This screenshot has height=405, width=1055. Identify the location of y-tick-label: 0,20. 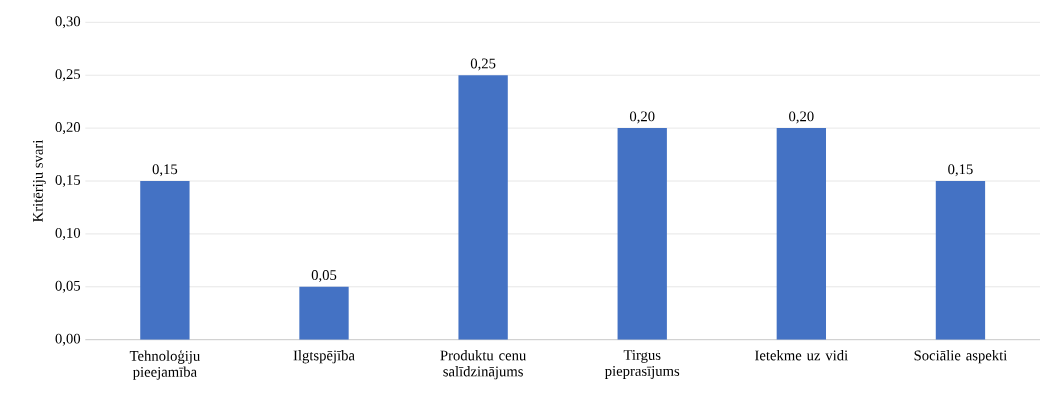
(68, 128).